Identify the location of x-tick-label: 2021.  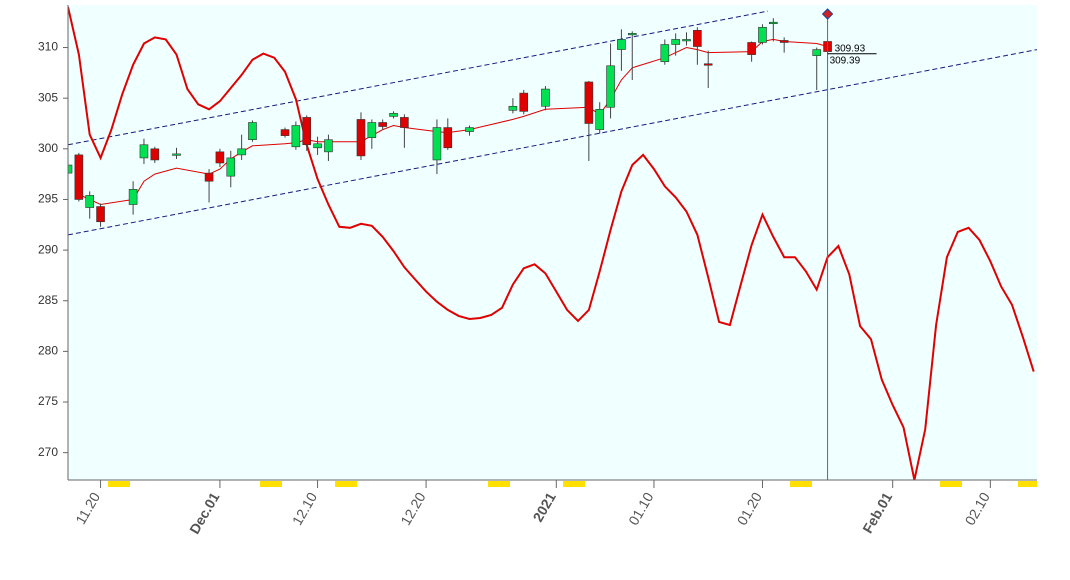
(544, 506).